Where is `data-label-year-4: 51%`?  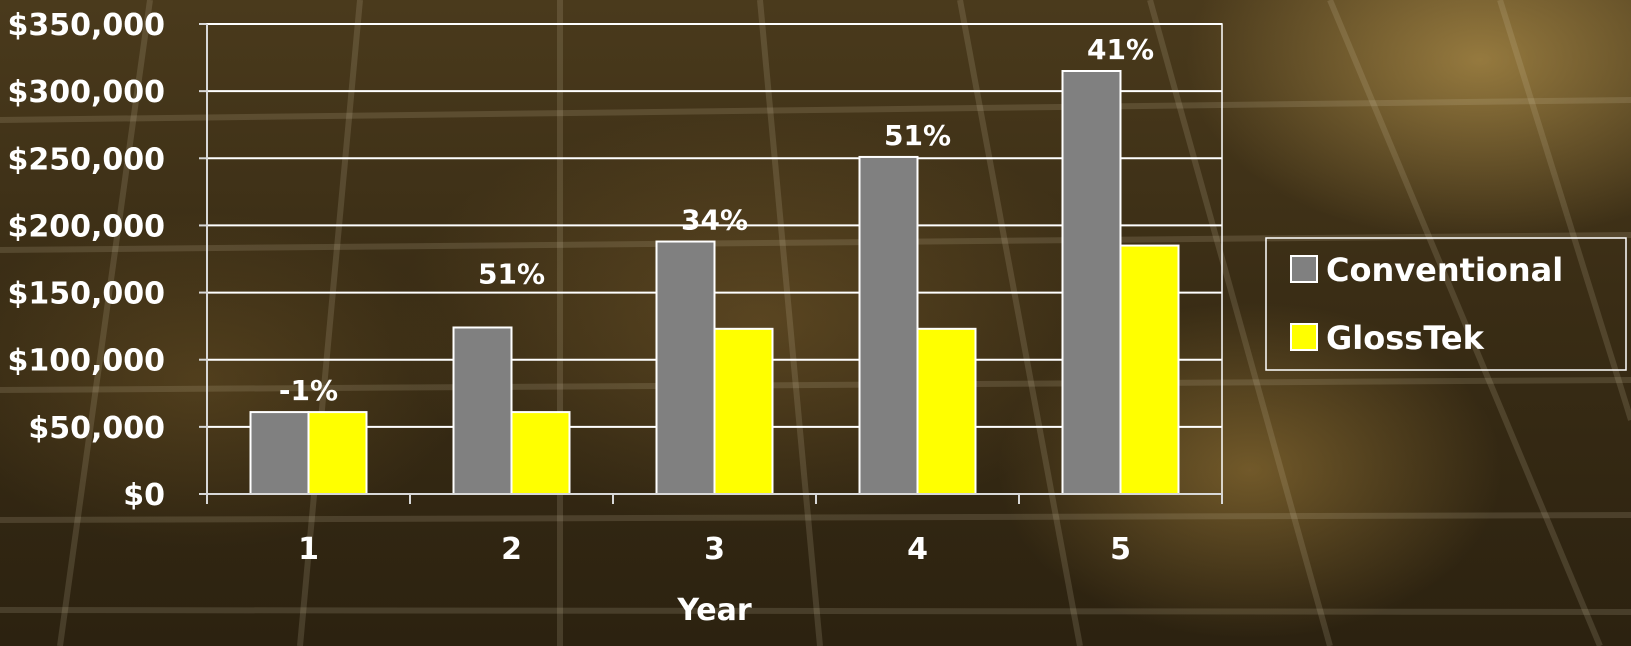
data-label-year-4: 51% is located at coordinates (917, 135).